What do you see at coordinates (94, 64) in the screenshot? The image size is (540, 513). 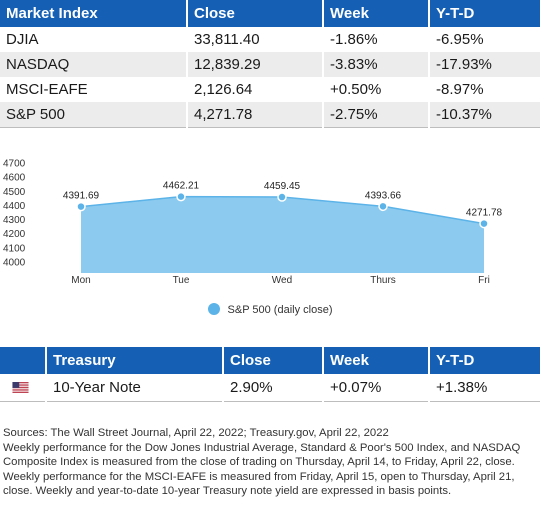 I see `index-name: NASDAQ` at bounding box center [94, 64].